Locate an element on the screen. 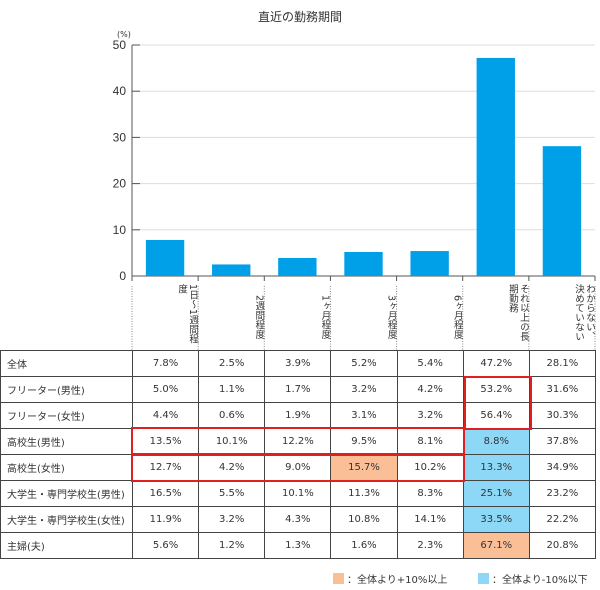  table-cell: 12.7% is located at coordinates (165, 467).